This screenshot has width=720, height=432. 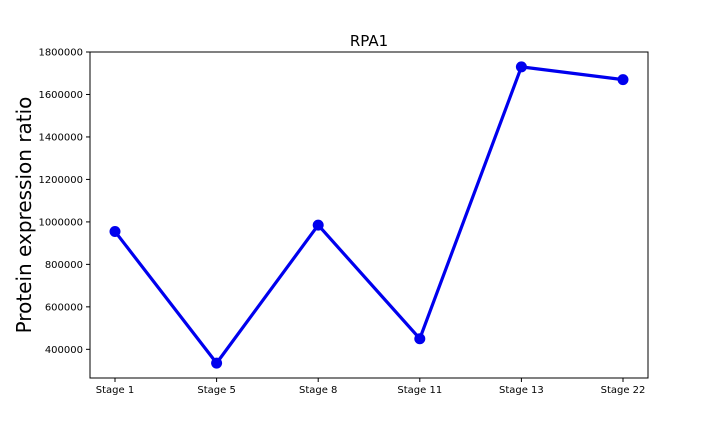 I want to click on y-axis-label: Protein expression ratio, so click(x=24, y=215).